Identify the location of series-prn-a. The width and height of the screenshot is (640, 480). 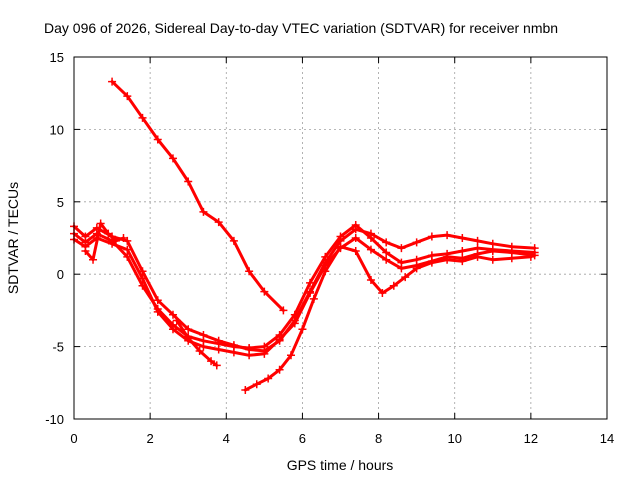
(198, 196).